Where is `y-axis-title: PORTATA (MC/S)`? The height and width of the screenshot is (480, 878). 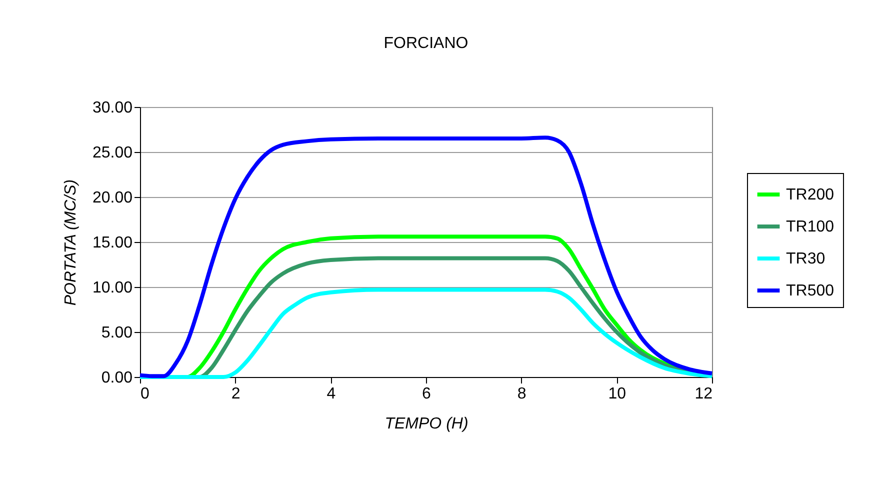 y-axis-title: PORTATA (MC/S) is located at coordinates (71, 242).